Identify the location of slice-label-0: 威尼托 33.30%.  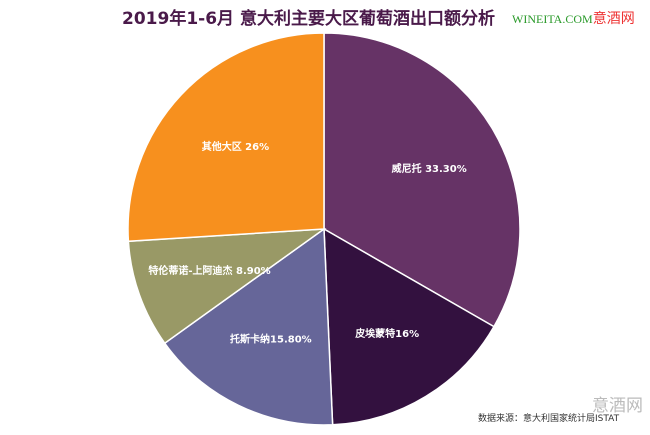
(429, 168).